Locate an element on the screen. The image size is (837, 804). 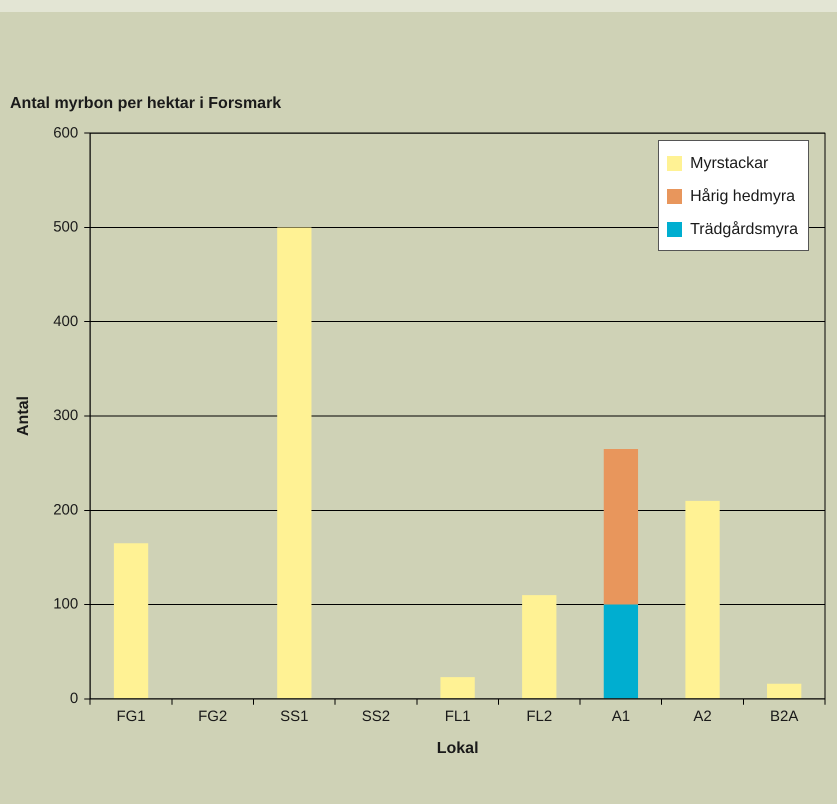
x-tick-label: B2A is located at coordinates (784, 716).